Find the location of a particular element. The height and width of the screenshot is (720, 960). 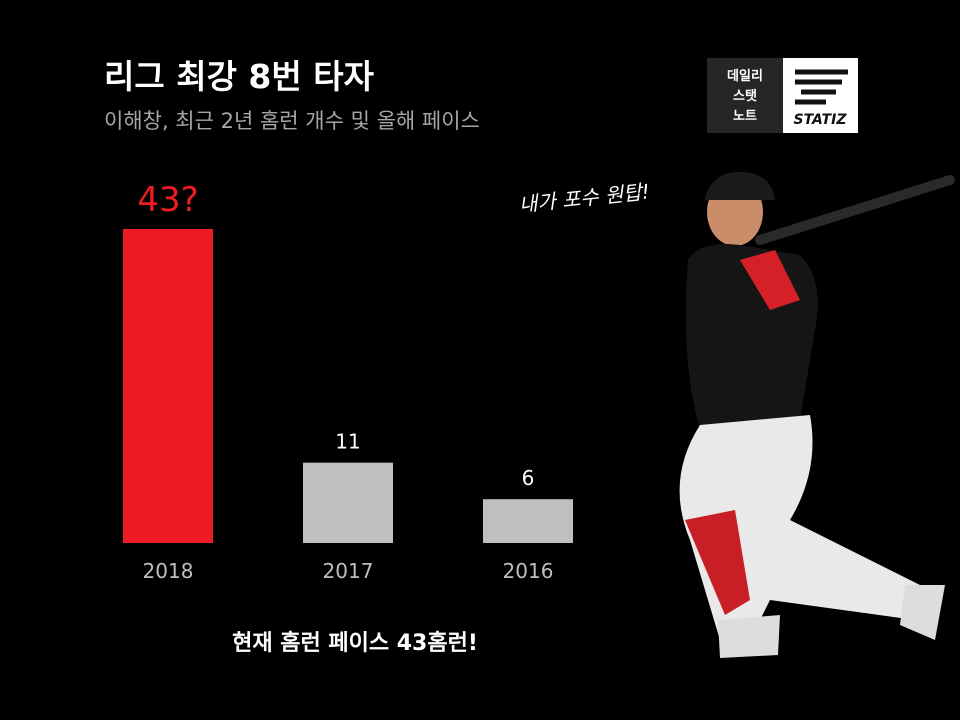

value-label: 6 is located at coordinates (528, 478).